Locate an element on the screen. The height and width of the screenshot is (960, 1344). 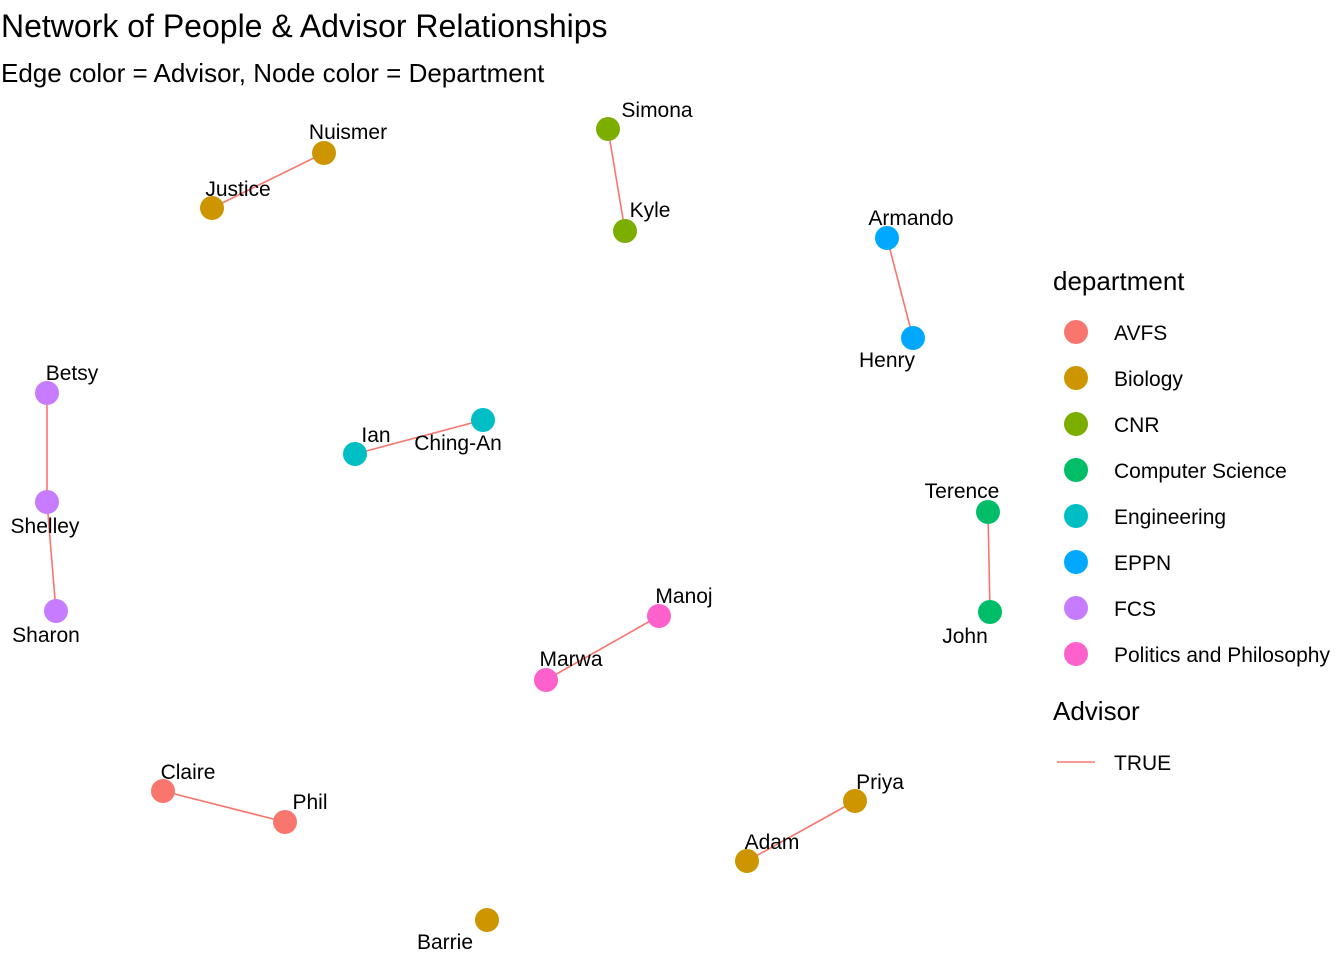
node-john is located at coordinates (990, 612).